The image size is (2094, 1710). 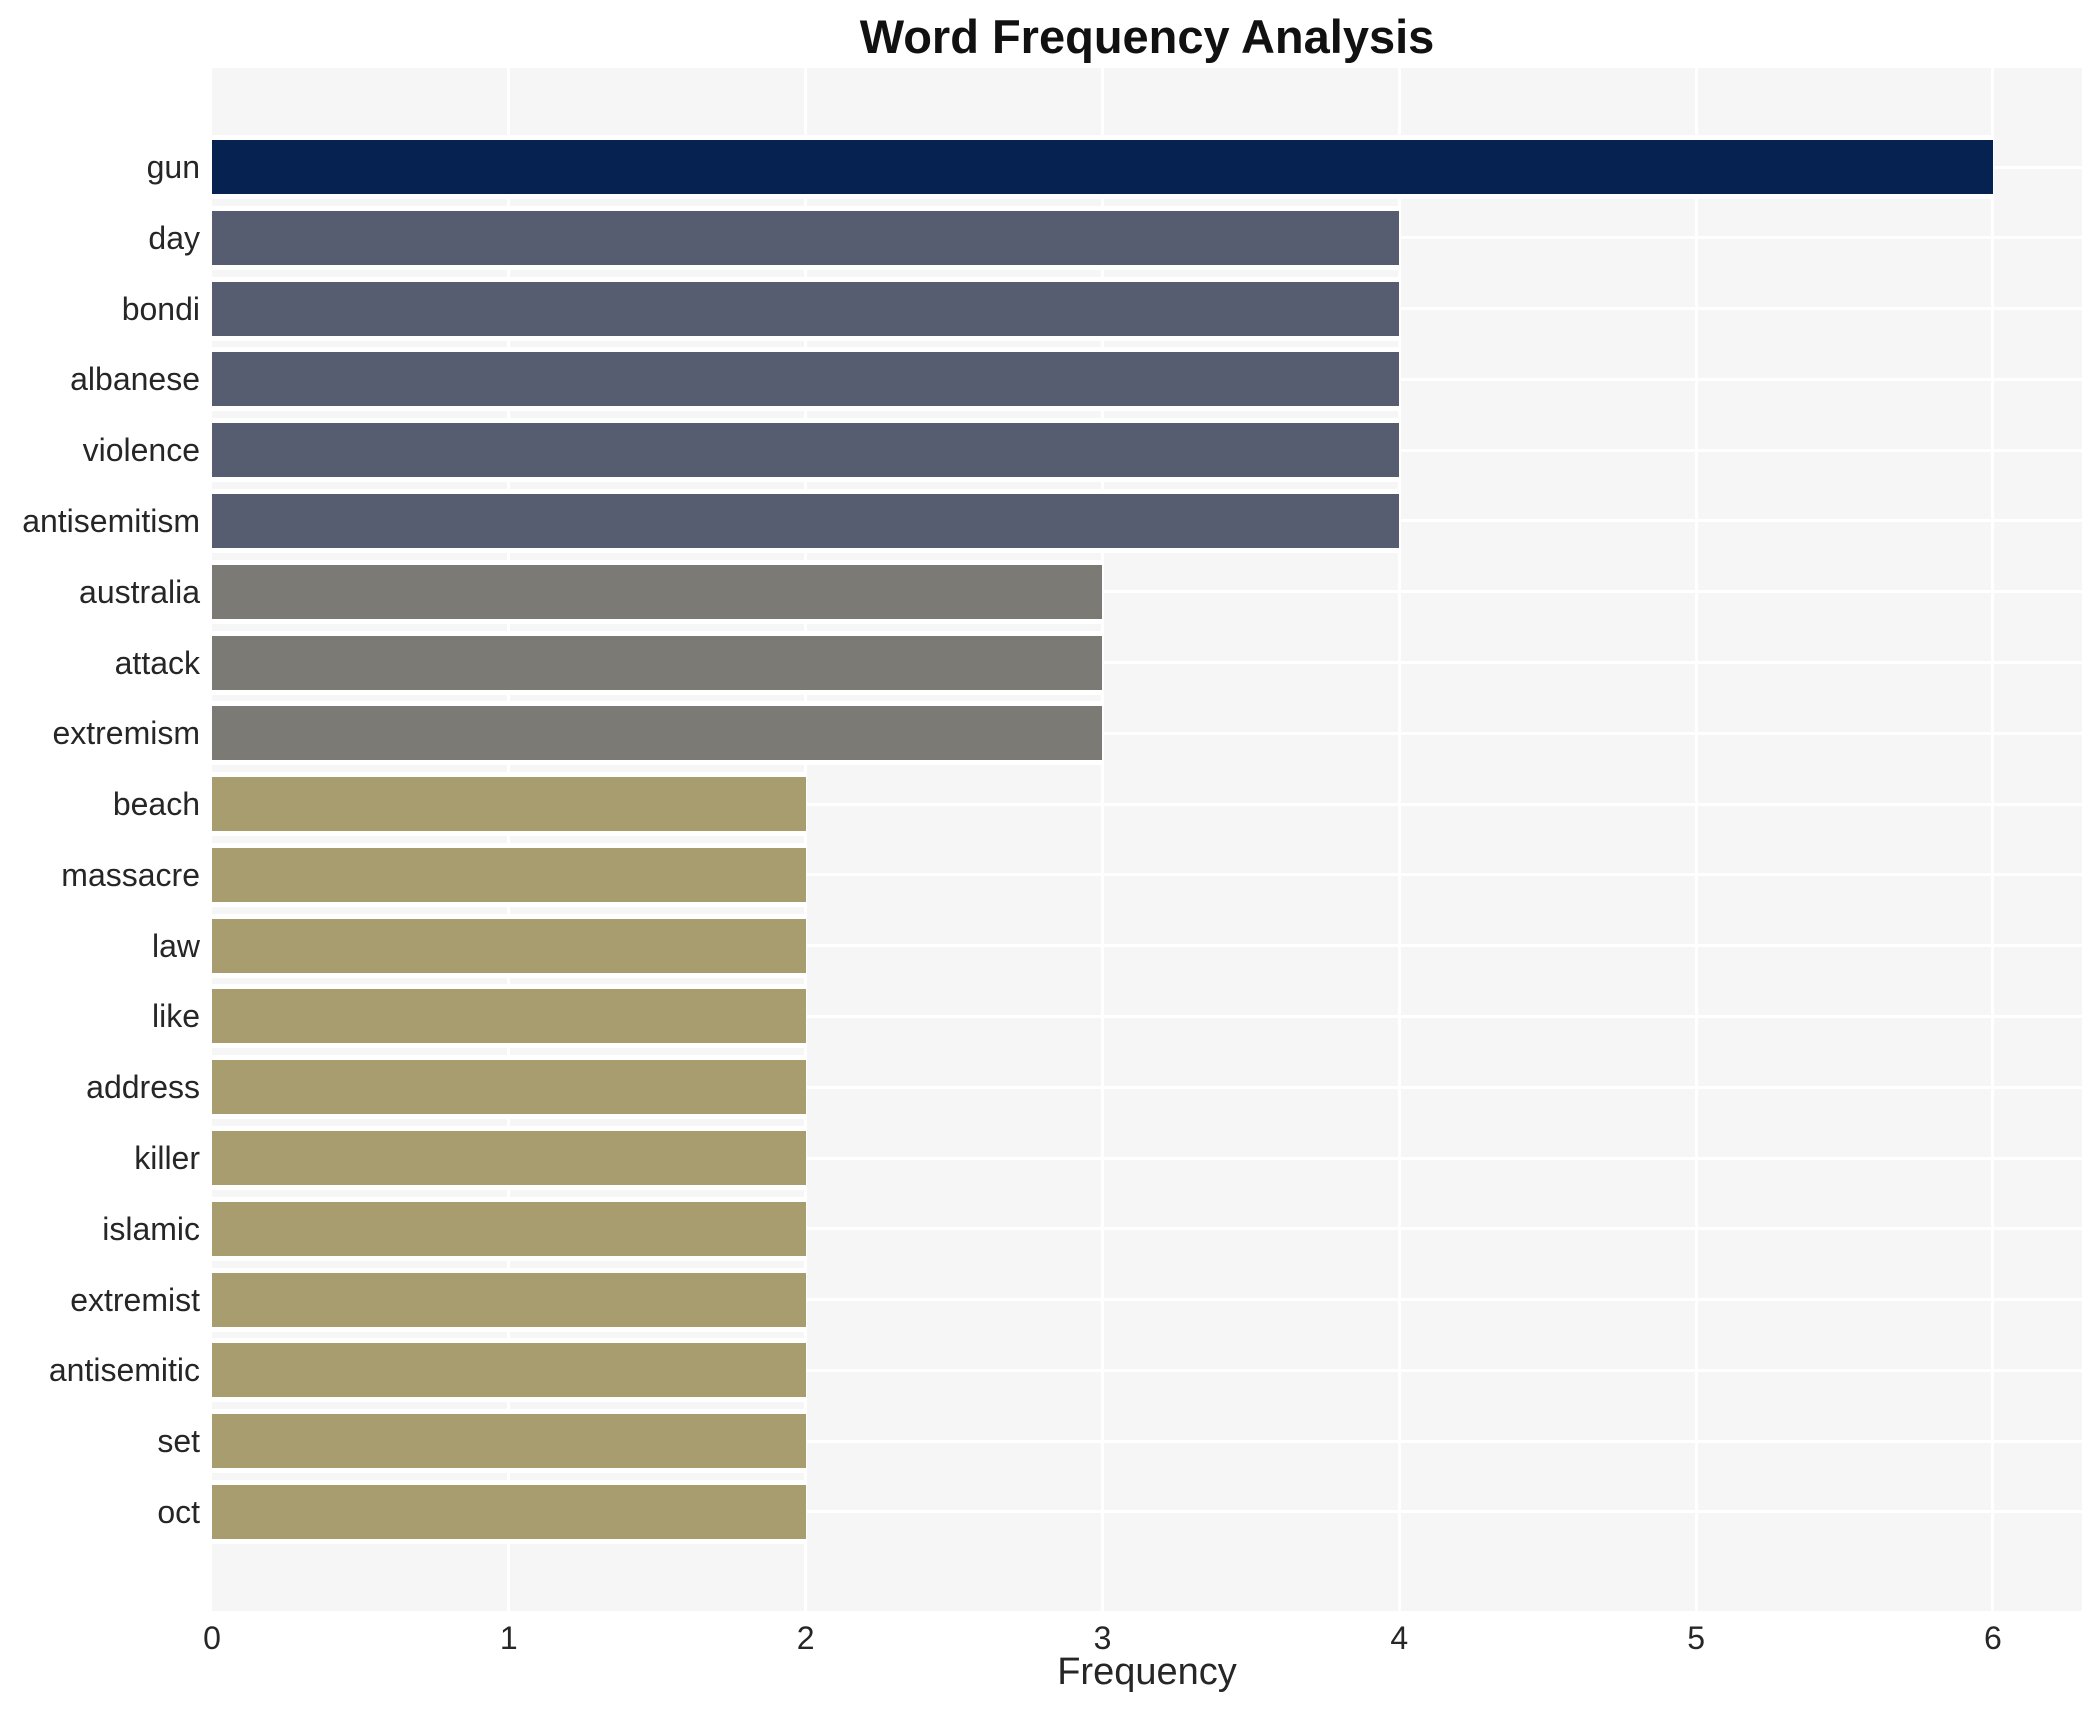 I want to click on y-tick-label: massacre, so click(x=130, y=874).